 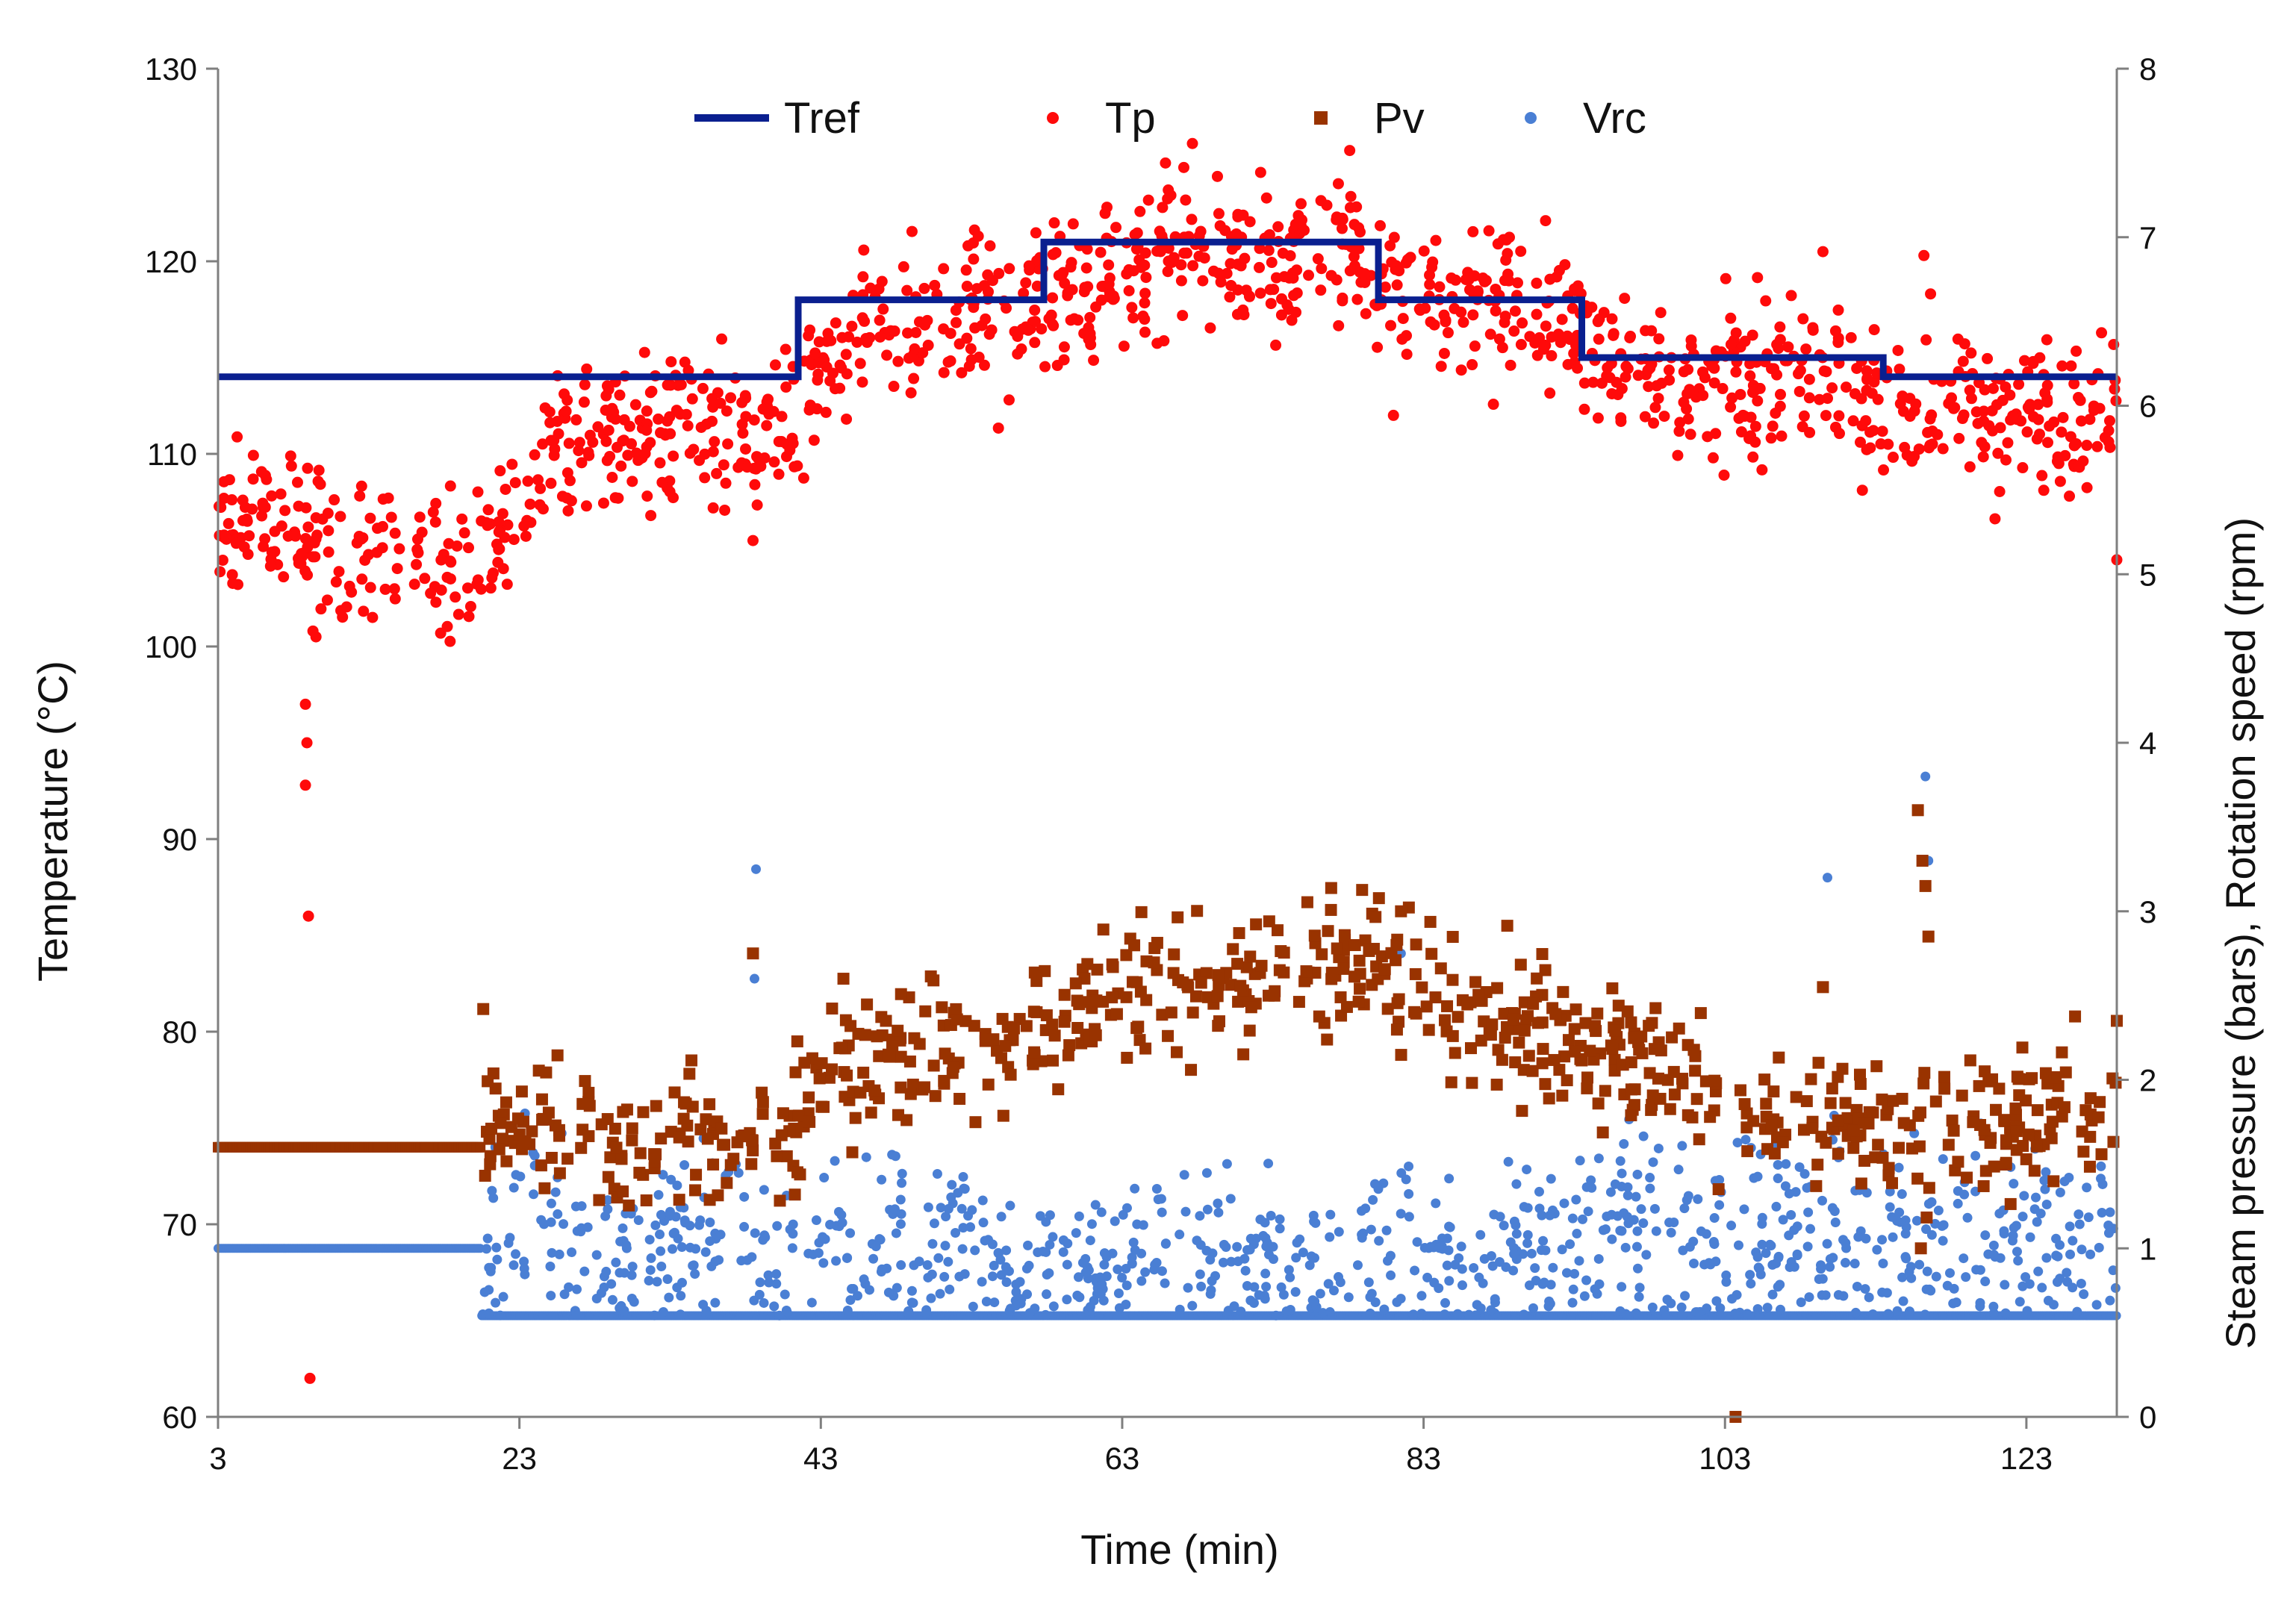 What do you see at coordinates (2147, 1417) in the screenshot?
I see `right-tick-label: 0` at bounding box center [2147, 1417].